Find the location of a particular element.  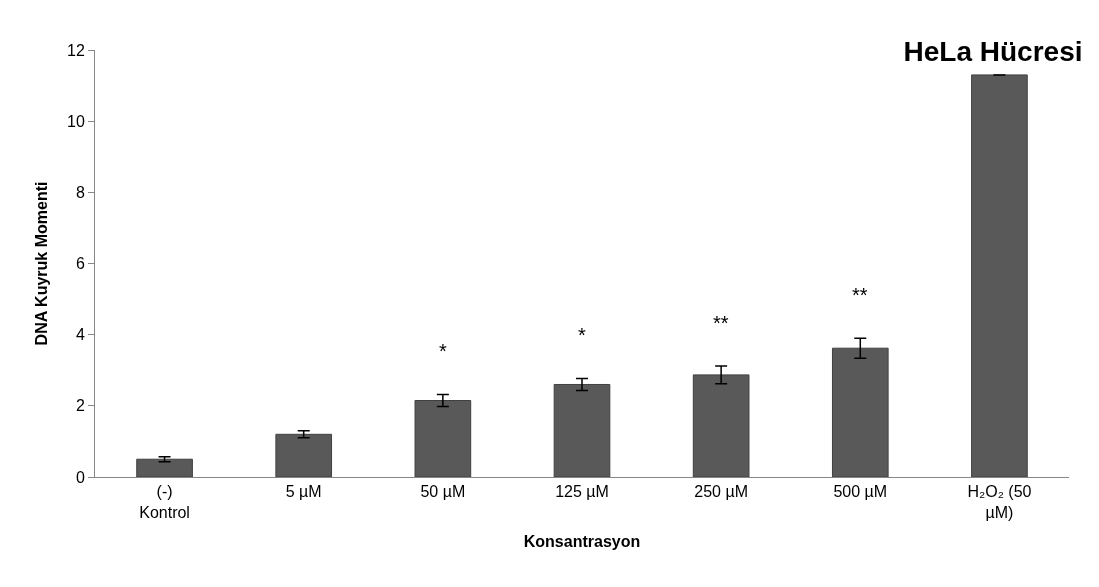

chart-title: HeLa Hücresi is located at coordinates (993, 51).